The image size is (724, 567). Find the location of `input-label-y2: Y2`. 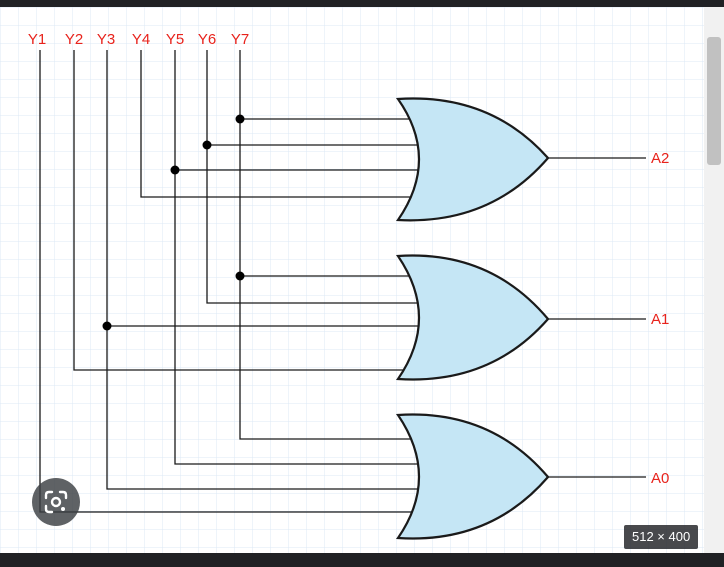

input-label-y2: Y2 is located at coordinates (74, 39).